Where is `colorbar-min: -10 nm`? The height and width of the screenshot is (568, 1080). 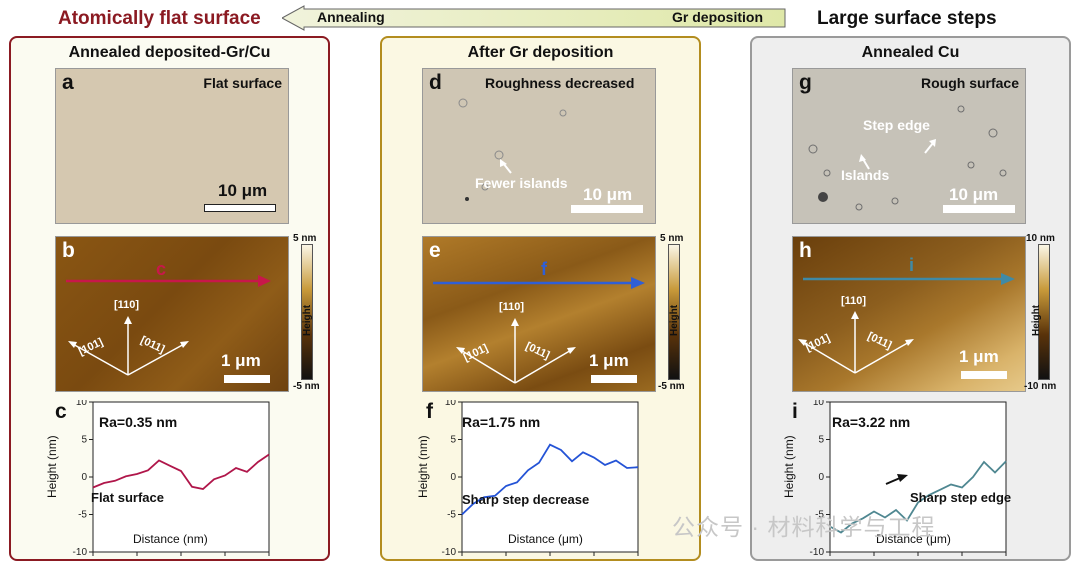 colorbar-min: -10 nm is located at coordinates (1040, 386).